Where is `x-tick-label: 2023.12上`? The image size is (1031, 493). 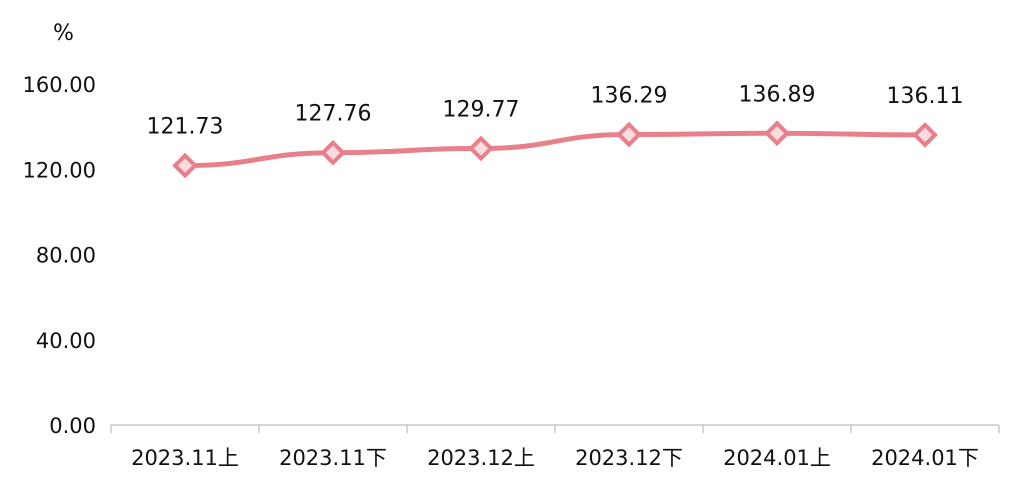 x-tick-label: 2023.12上 is located at coordinates (481, 458).